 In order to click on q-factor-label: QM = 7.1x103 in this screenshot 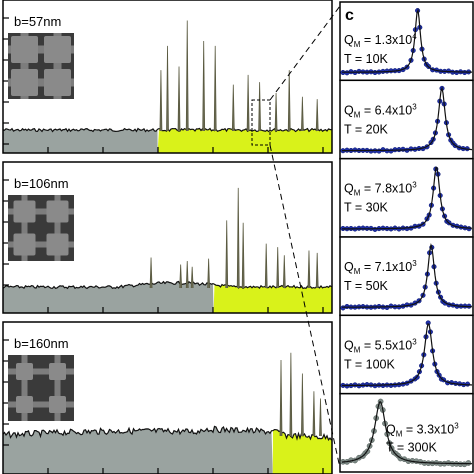, I will do `click(380, 267)`.